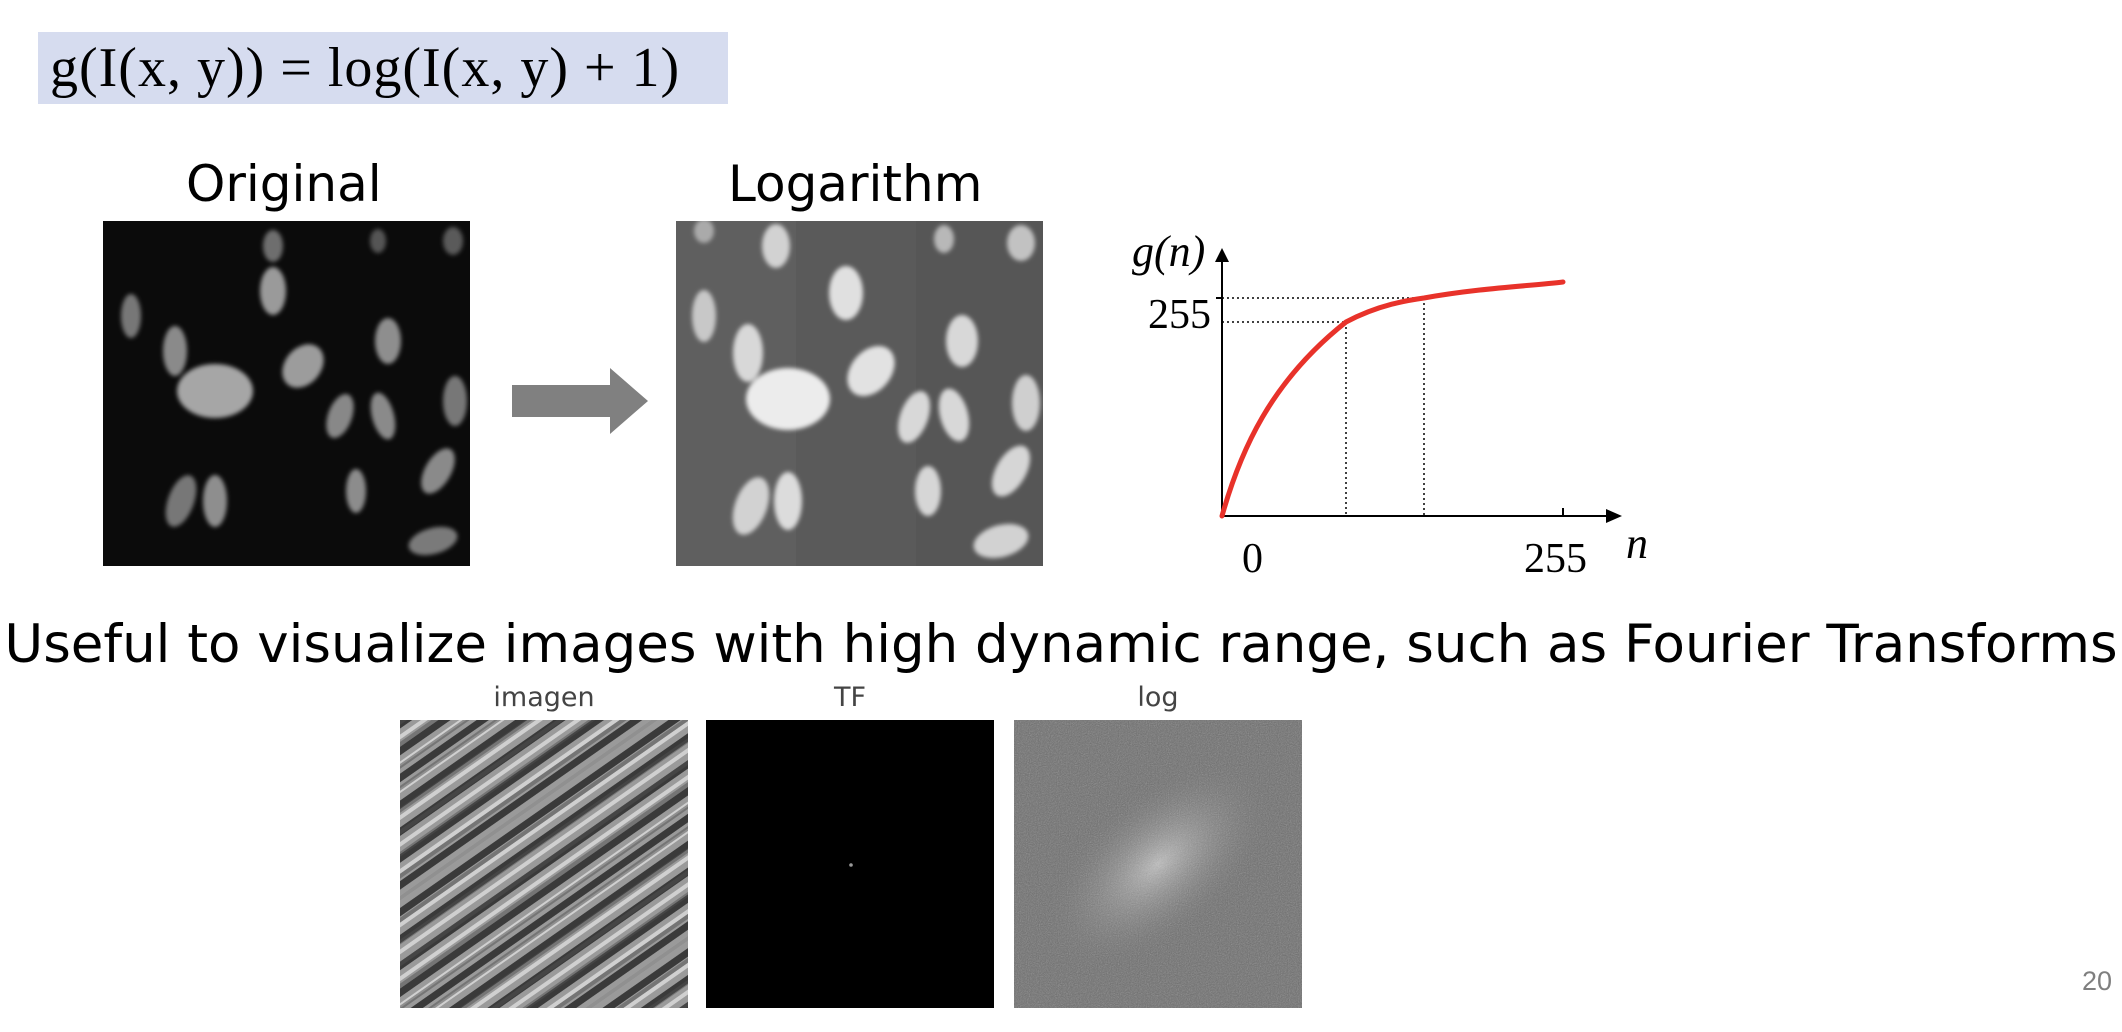  Describe the element at coordinates (284, 184) in the screenshot. I see `original-caption: Original` at that location.